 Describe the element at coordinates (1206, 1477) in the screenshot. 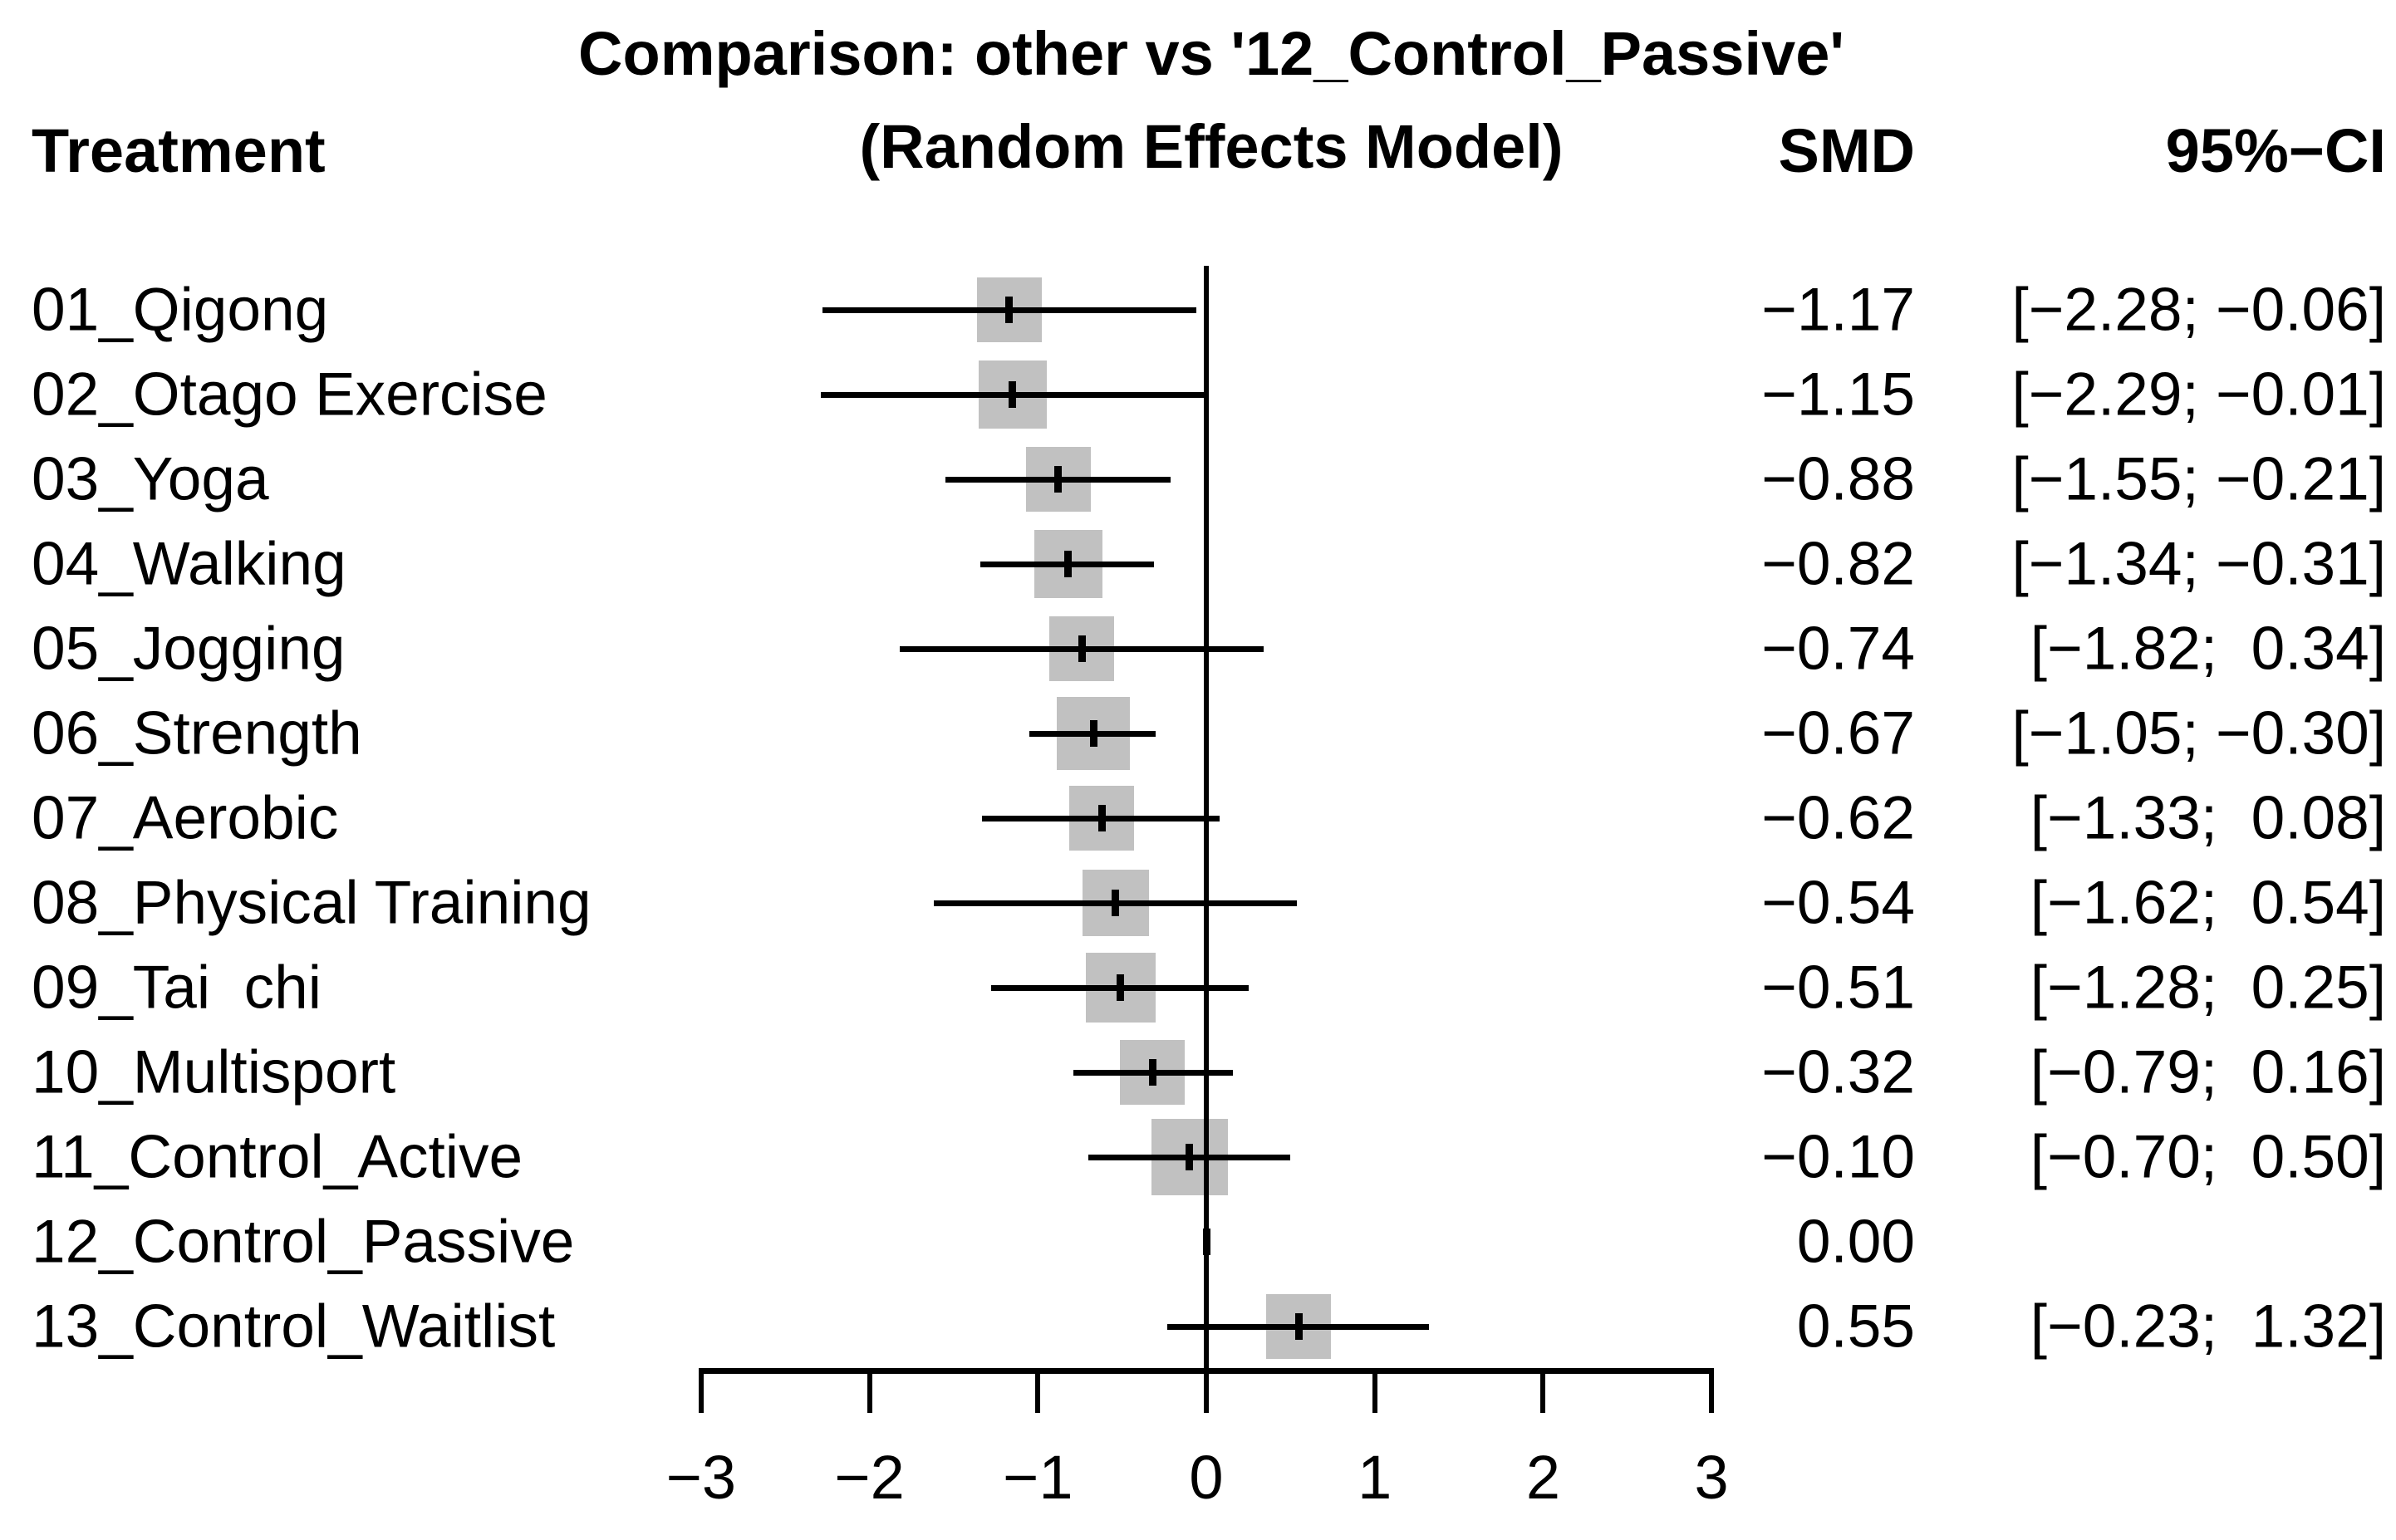

I see `x-axis-tick-label: 0` at that location.